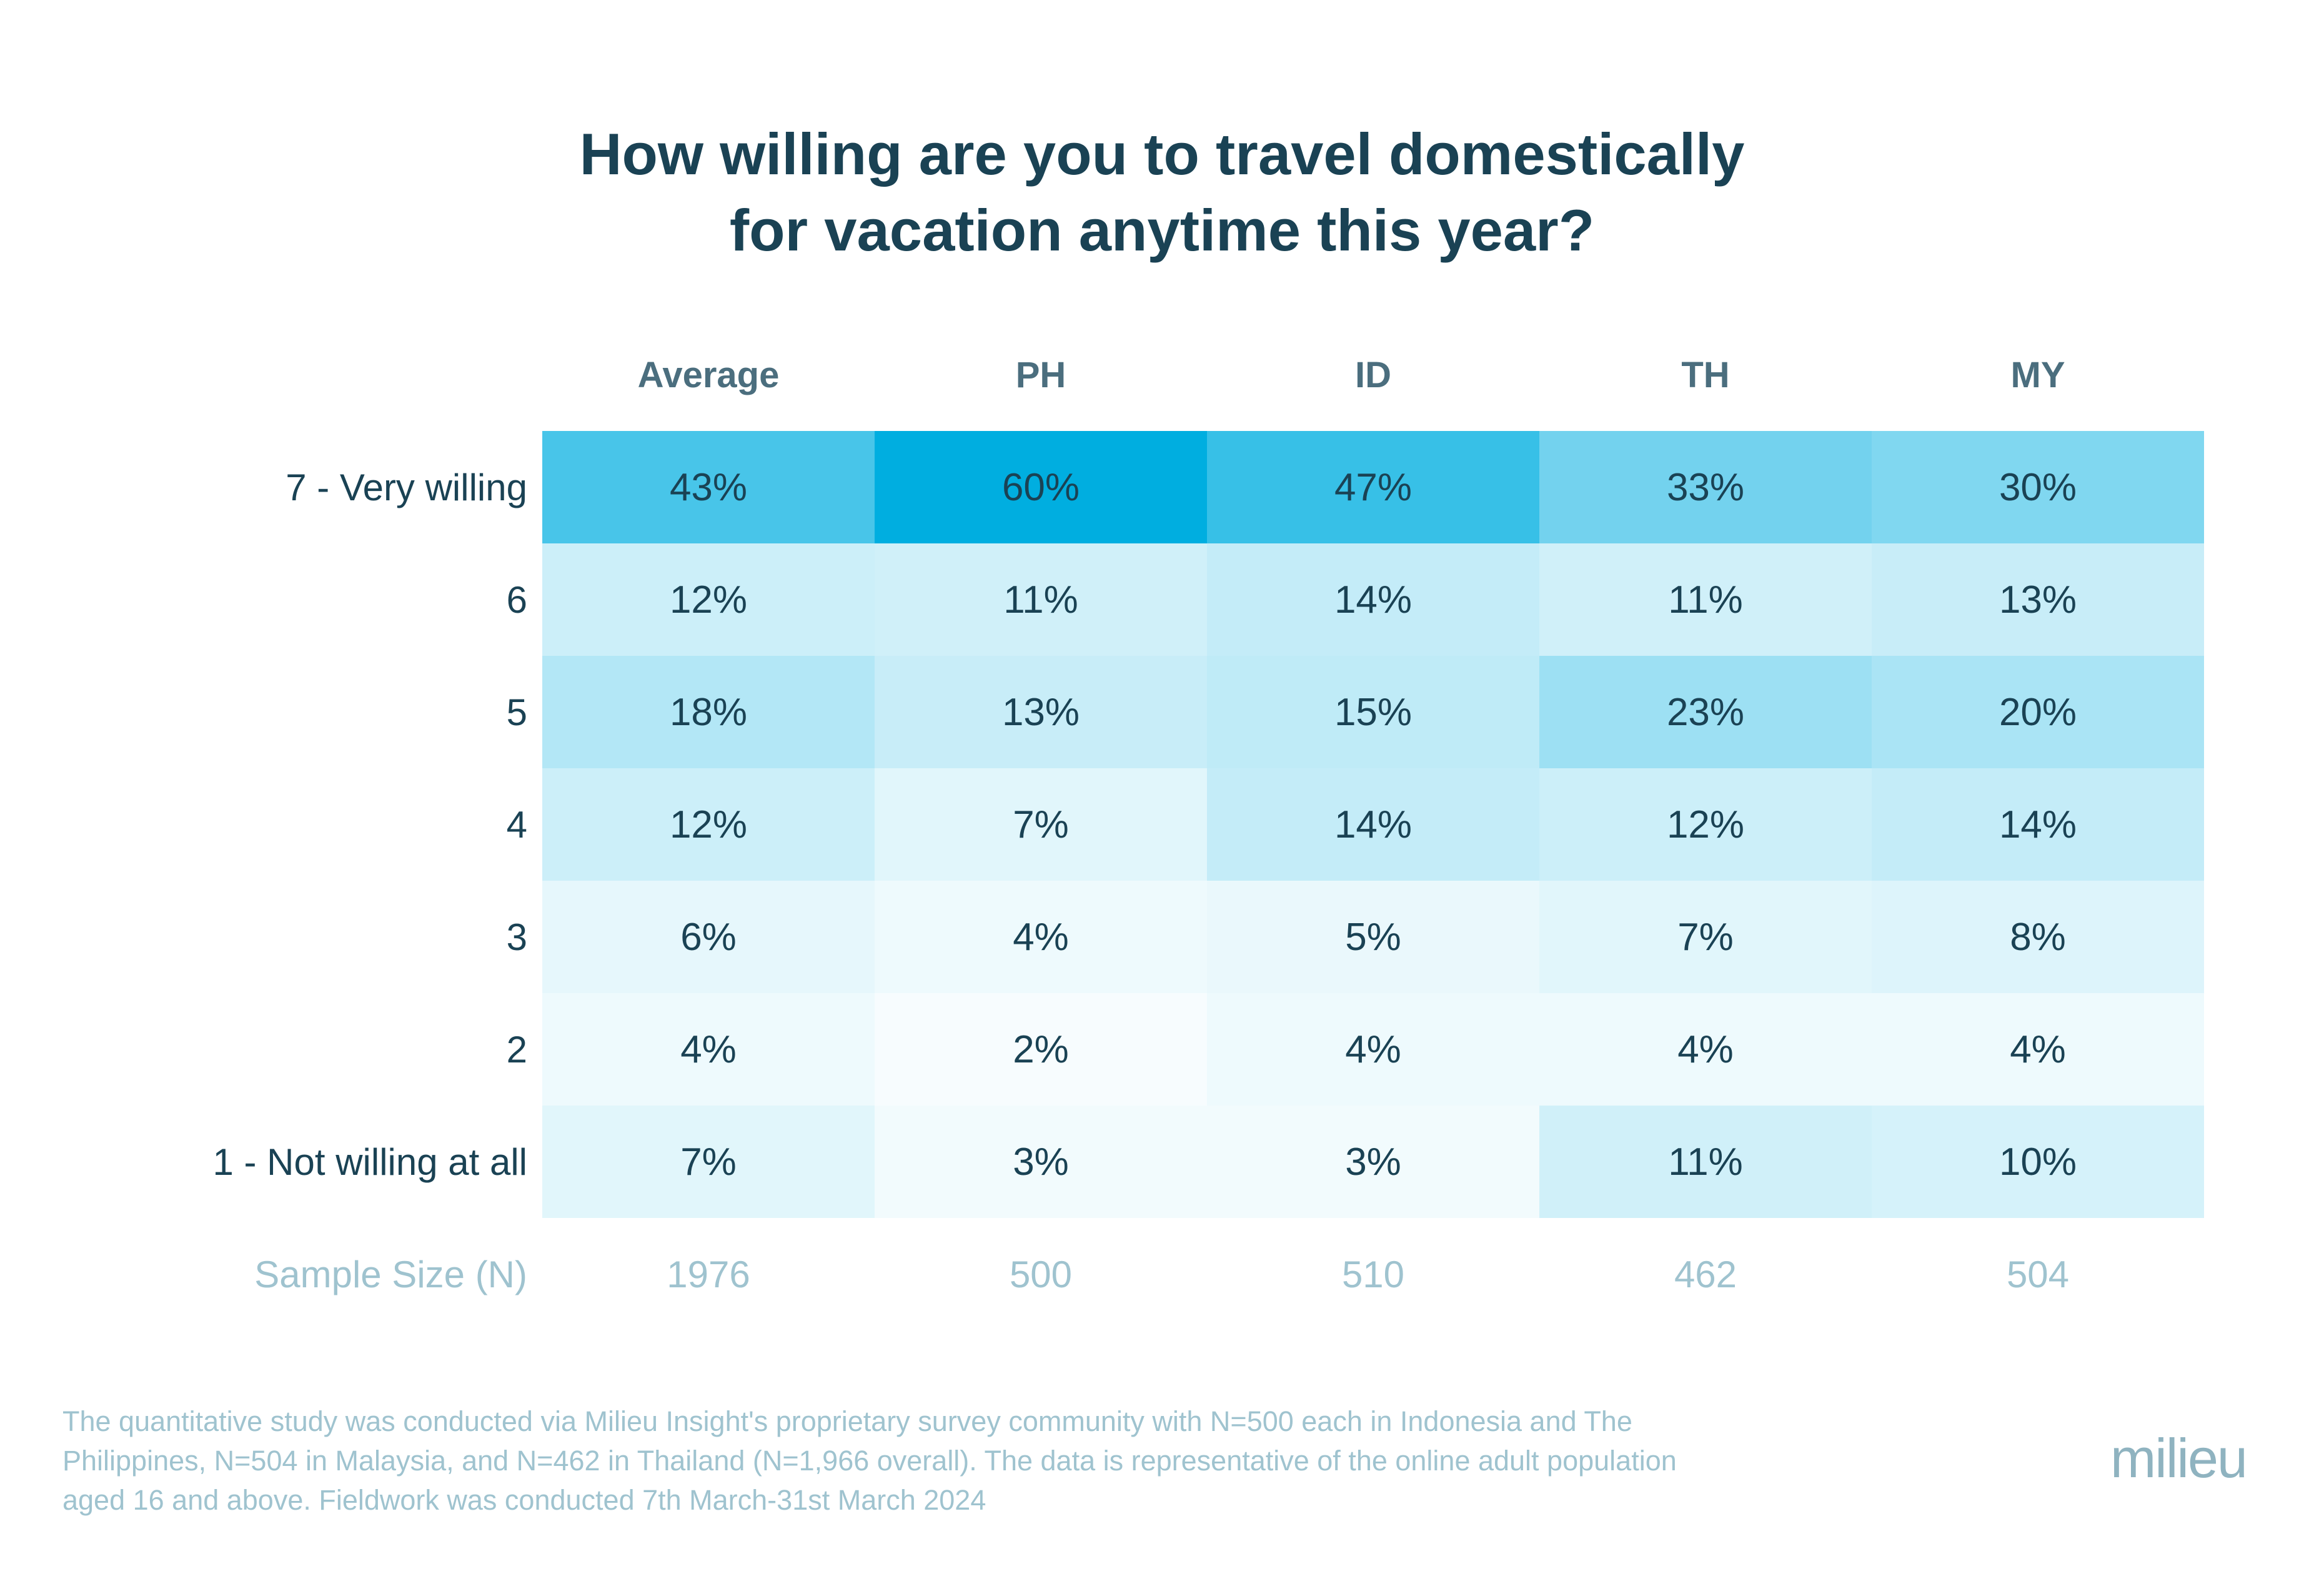 This screenshot has height=1574, width=2324. I want to click on sample-size-value: 462, so click(1706, 1274).